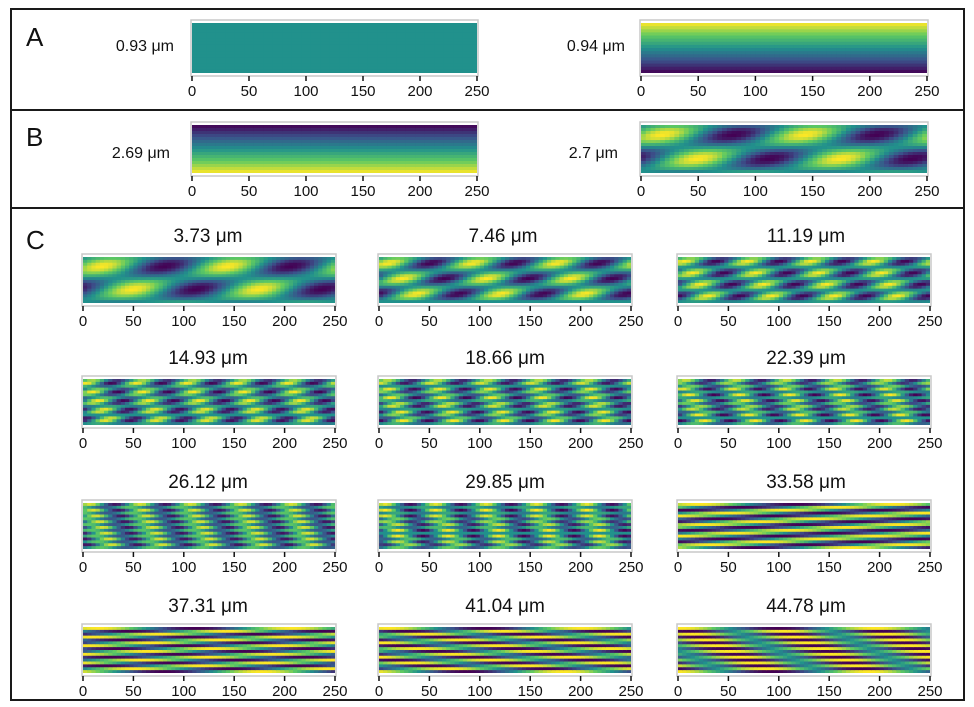 The width and height of the screenshot is (974, 707). Describe the element at coordinates (35, 240) in the screenshot. I see `panel-letter-c: C` at that location.